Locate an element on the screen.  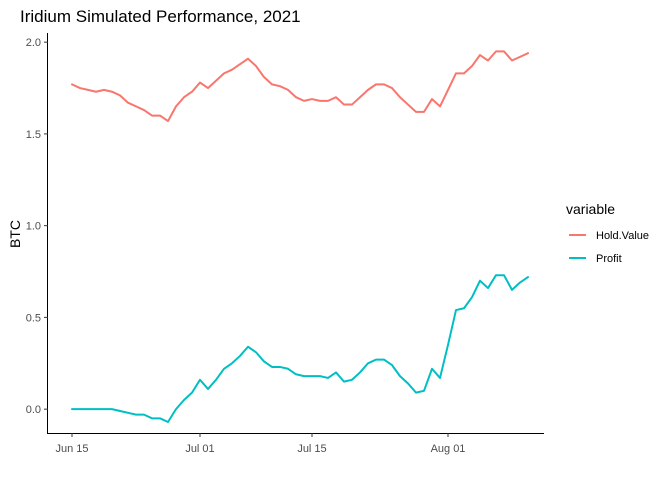
y-axis-ticks: 0.0 0.5 1.0 1.5 2.0 is located at coordinates (37, 226).